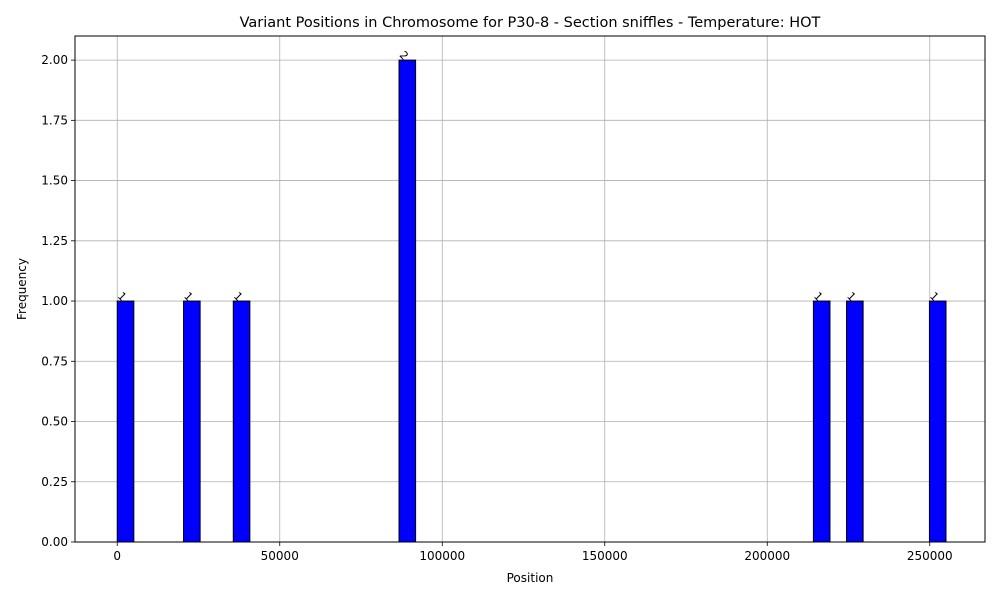 This screenshot has height=600, width=1000. Describe the element at coordinates (54, 542) in the screenshot. I see `y-tick-label: 0.00` at that location.